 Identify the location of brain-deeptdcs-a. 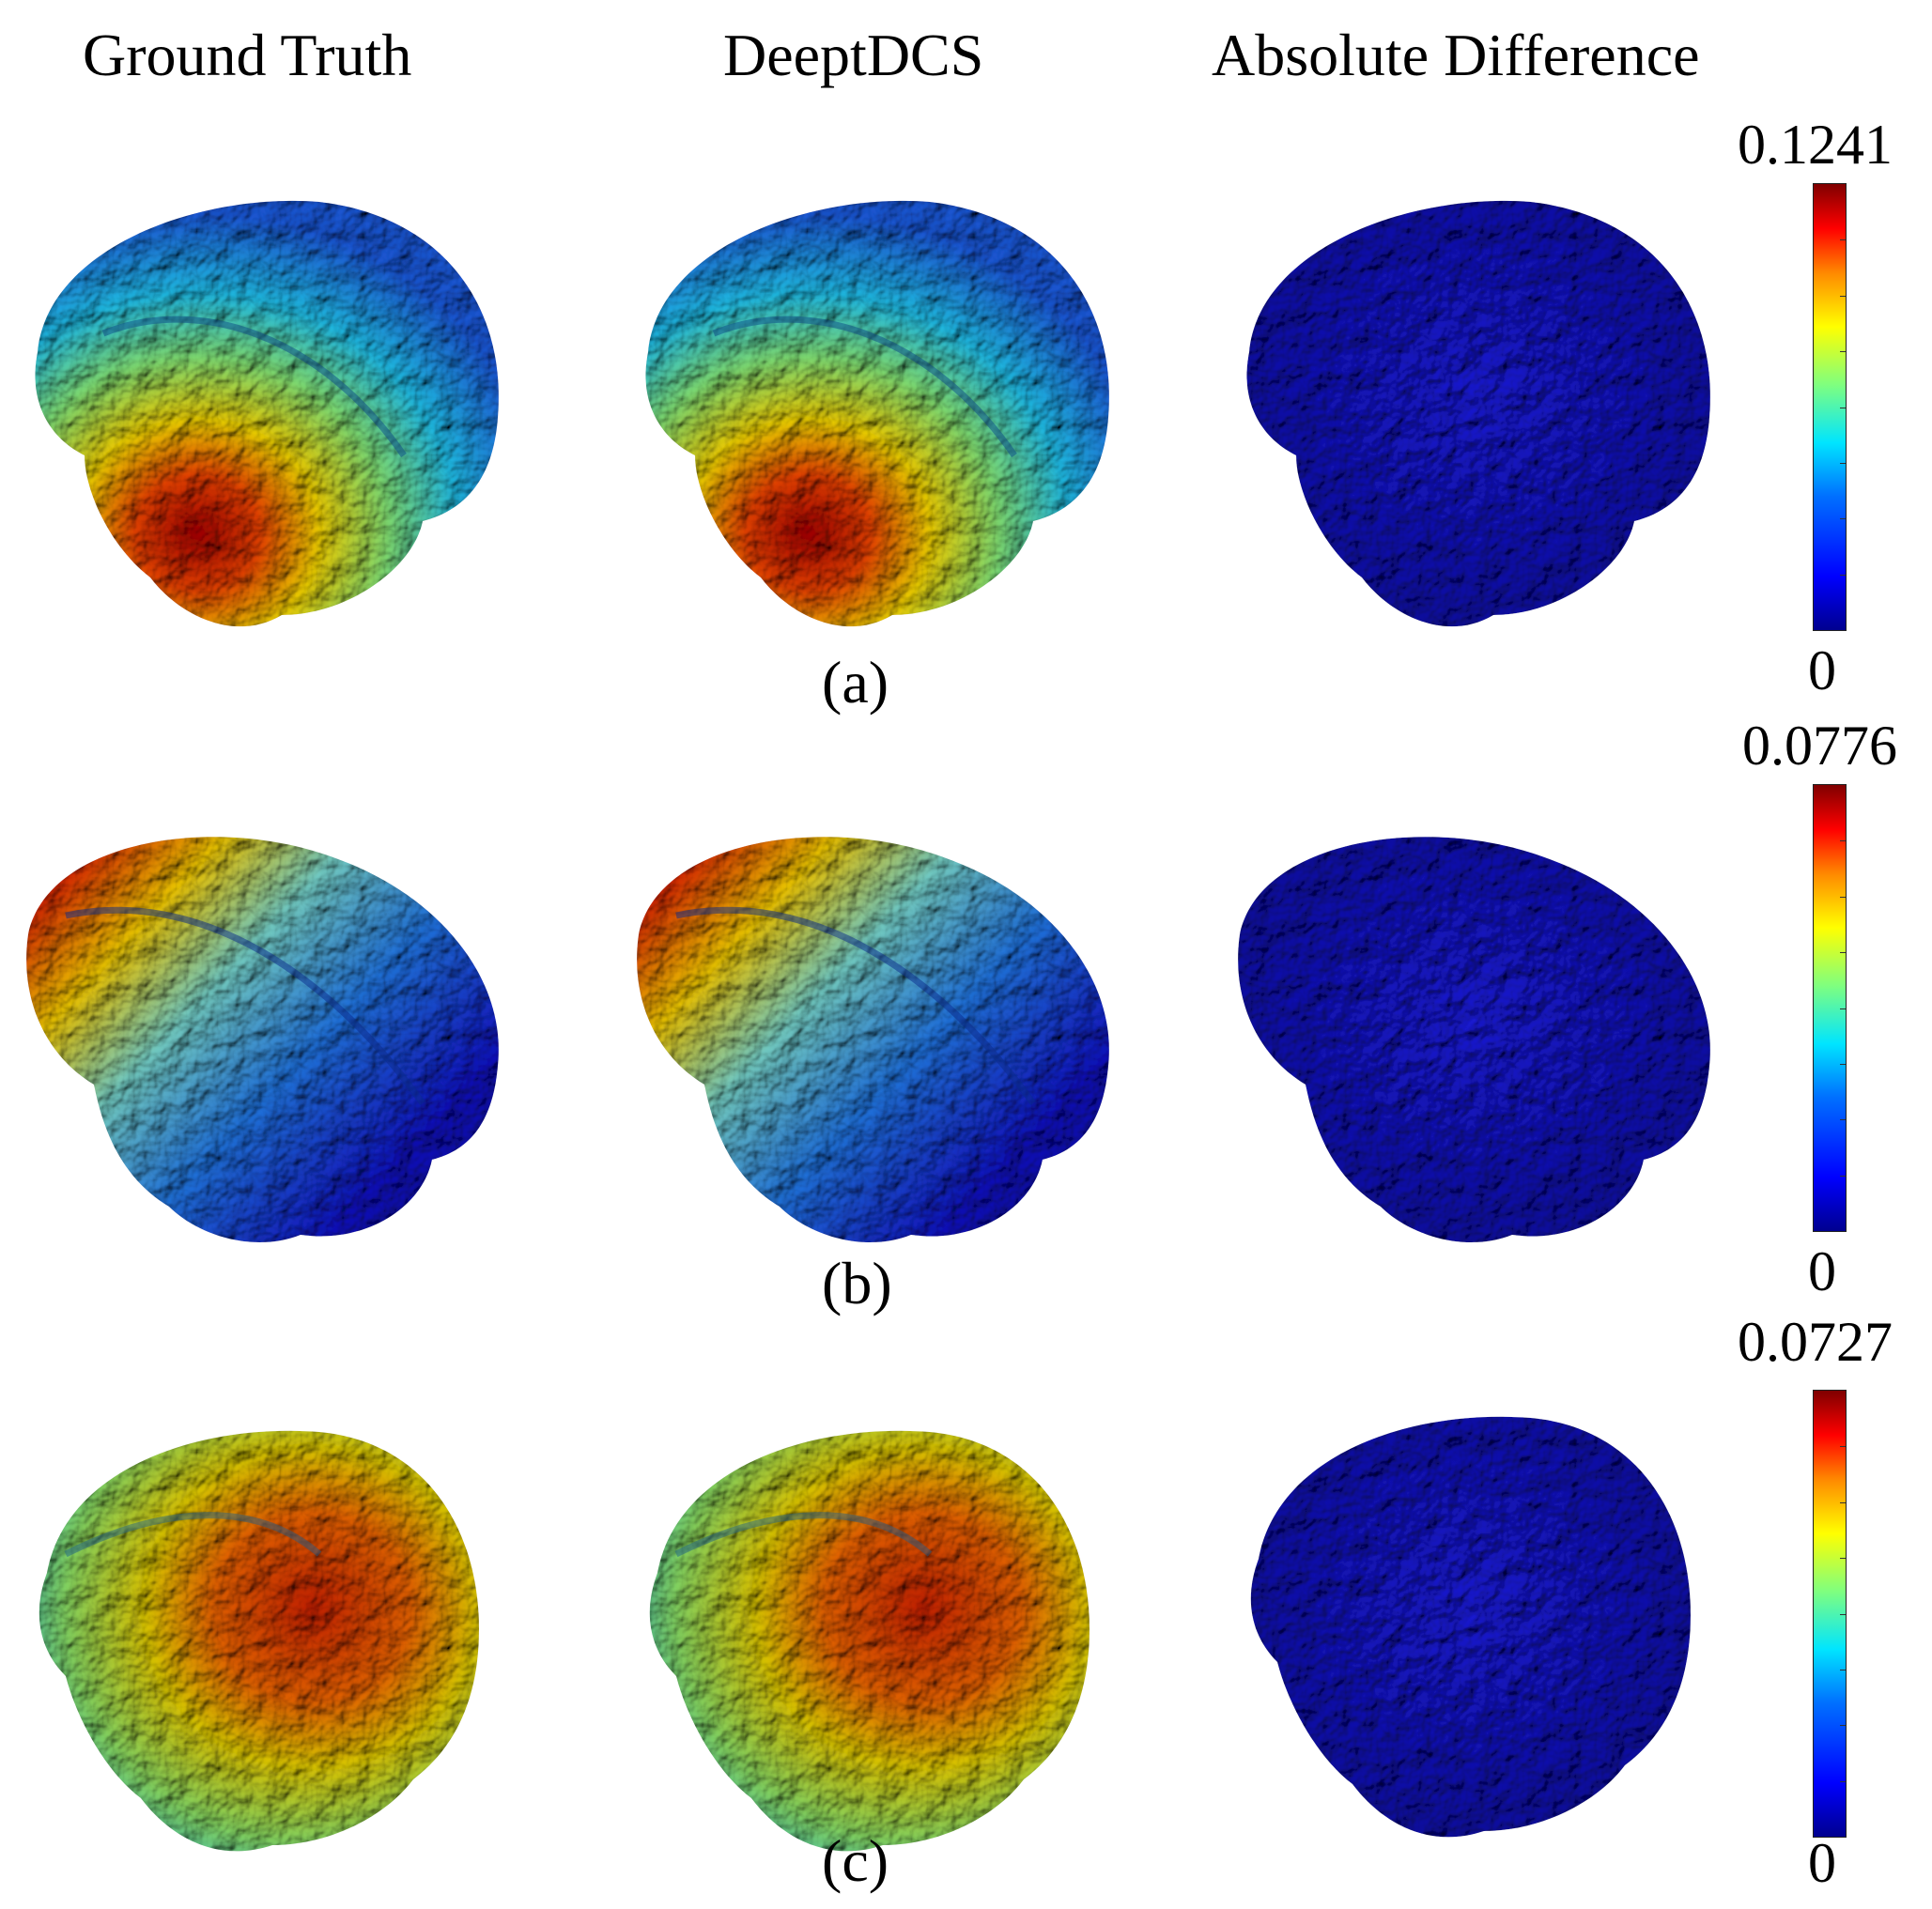
(873, 413).